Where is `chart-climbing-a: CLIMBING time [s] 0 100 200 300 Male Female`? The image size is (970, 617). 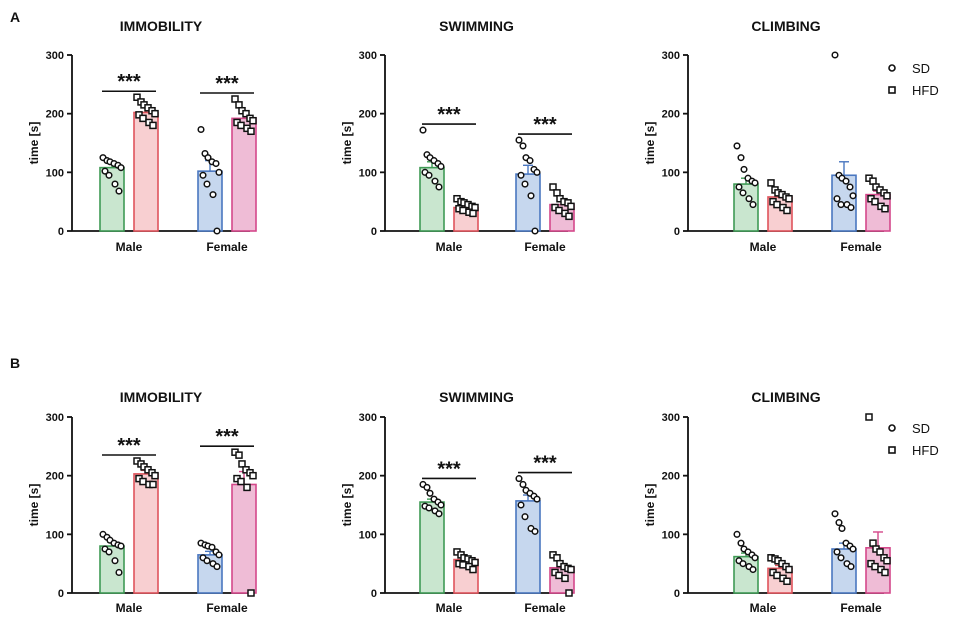
chart-climbing-a: CLIMBING time [s] 0 100 200 300 Male Female is located at coordinates (766, 136).